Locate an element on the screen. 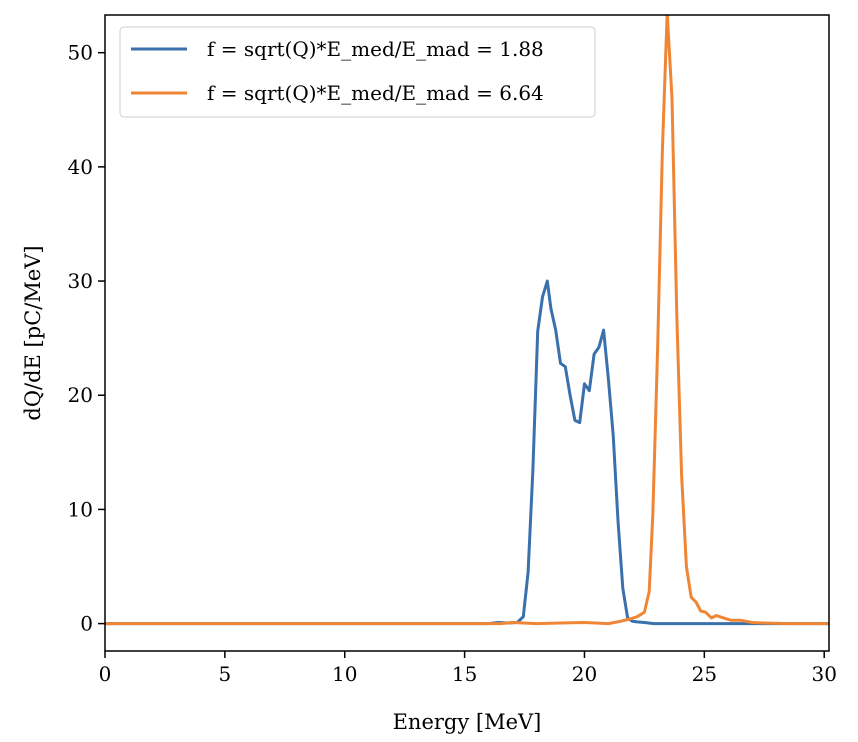  x-tick-label: 15 is located at coordinates (464, 674).